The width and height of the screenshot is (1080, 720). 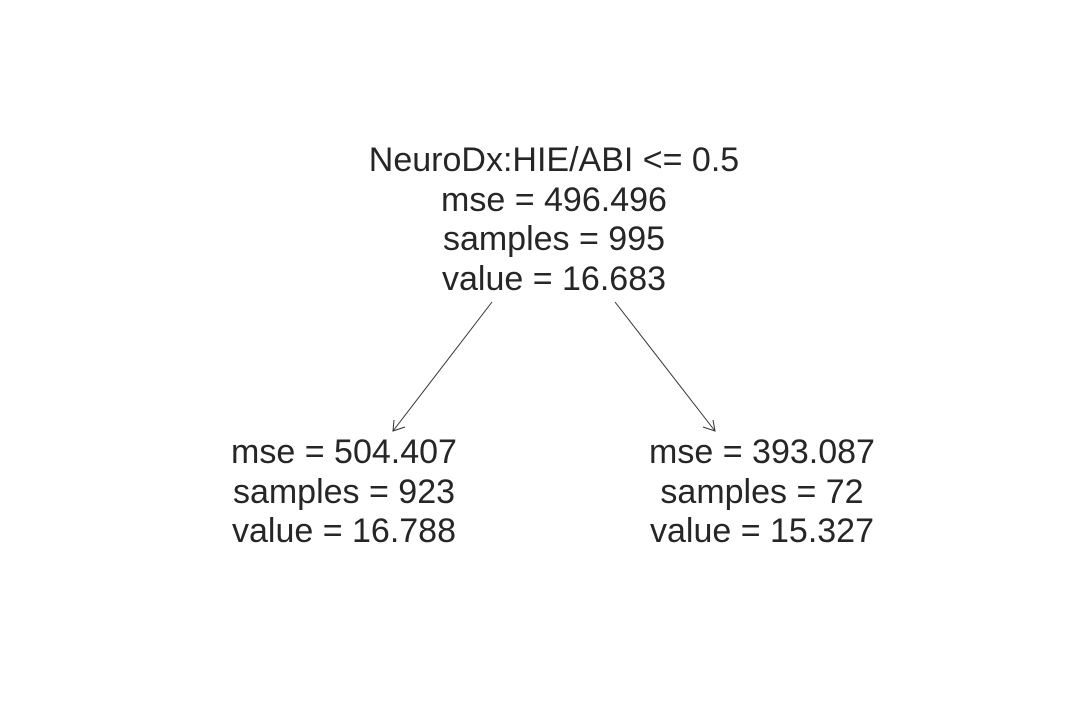 What do you see at coordinates (762, 531) in the screenshot?
I see `node-value: value = 15.327` at bounding box center [762, 531].